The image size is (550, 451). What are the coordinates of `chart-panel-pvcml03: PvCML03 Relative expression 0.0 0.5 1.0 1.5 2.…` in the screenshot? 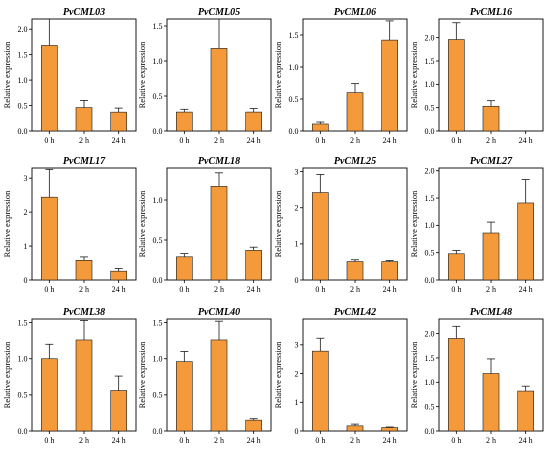 It's located at (69, 76).